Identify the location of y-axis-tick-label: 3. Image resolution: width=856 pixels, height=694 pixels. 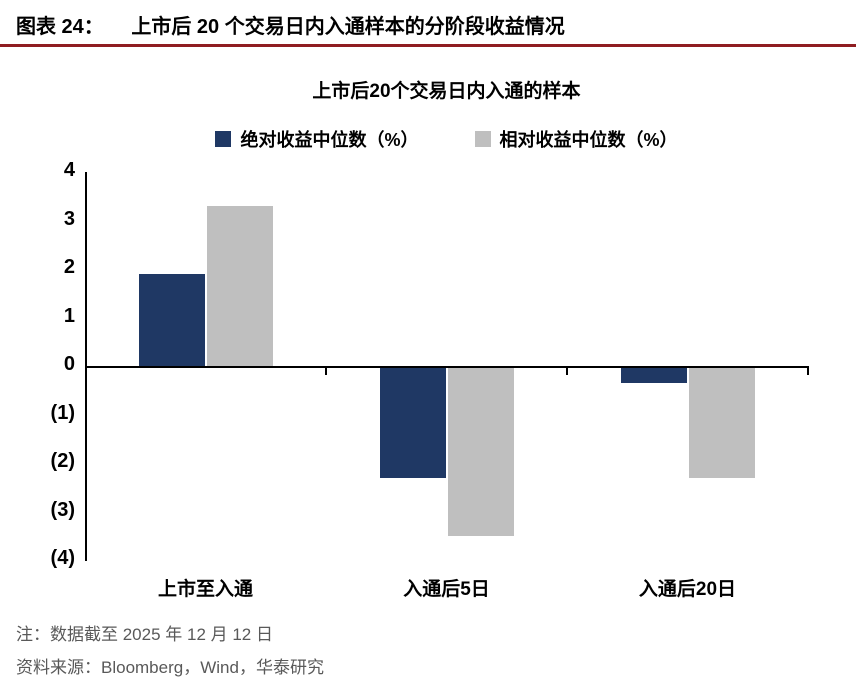
(69, 218).